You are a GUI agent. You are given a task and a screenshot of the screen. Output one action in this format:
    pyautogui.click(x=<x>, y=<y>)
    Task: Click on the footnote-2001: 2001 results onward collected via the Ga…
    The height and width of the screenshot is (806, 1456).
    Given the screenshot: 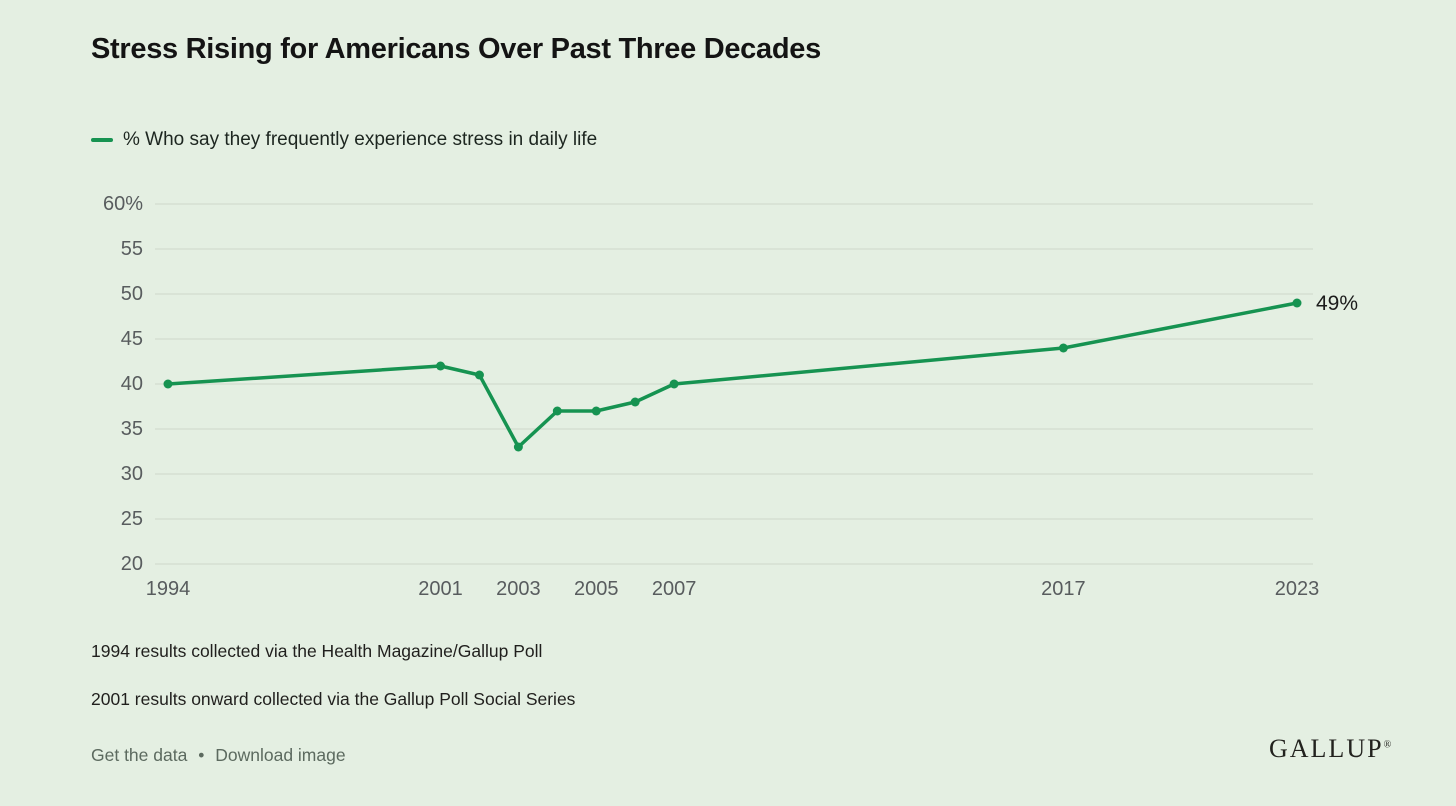 What is the action you would take?
    pyautogui.click(x=333, y=699)
    